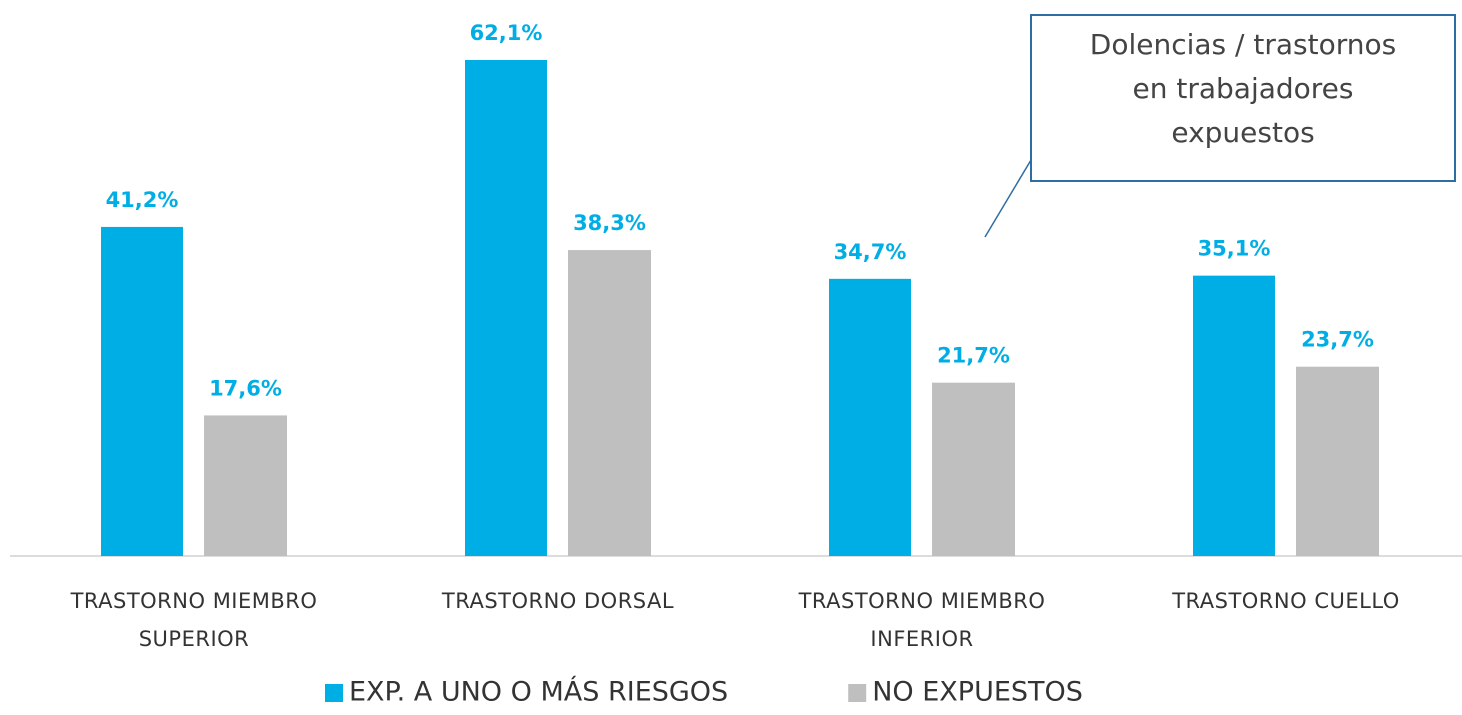 The height and width of the screenshot is (715, 1462). I want to click on annotation-pointer, so click(1008, 198).